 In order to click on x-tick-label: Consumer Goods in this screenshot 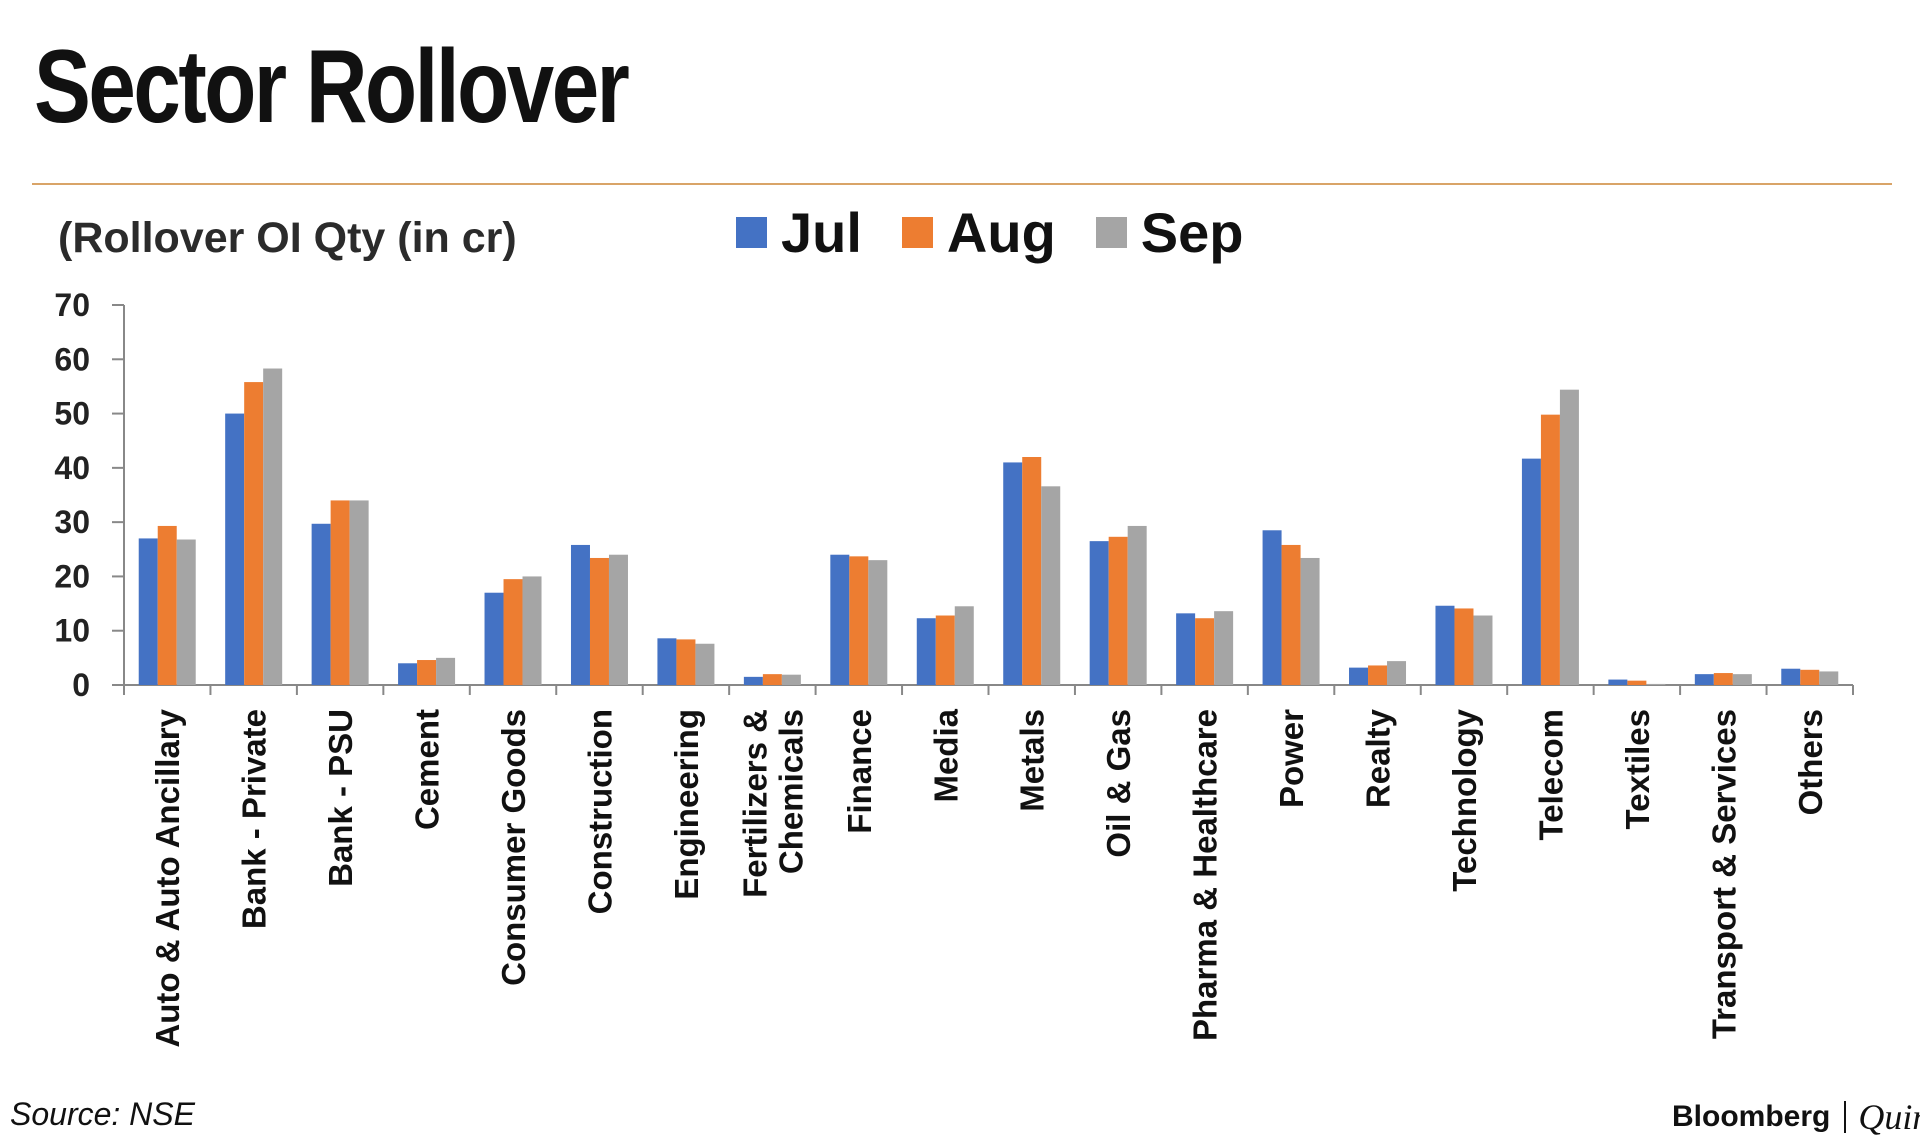, I will do `click(513, 847)`.